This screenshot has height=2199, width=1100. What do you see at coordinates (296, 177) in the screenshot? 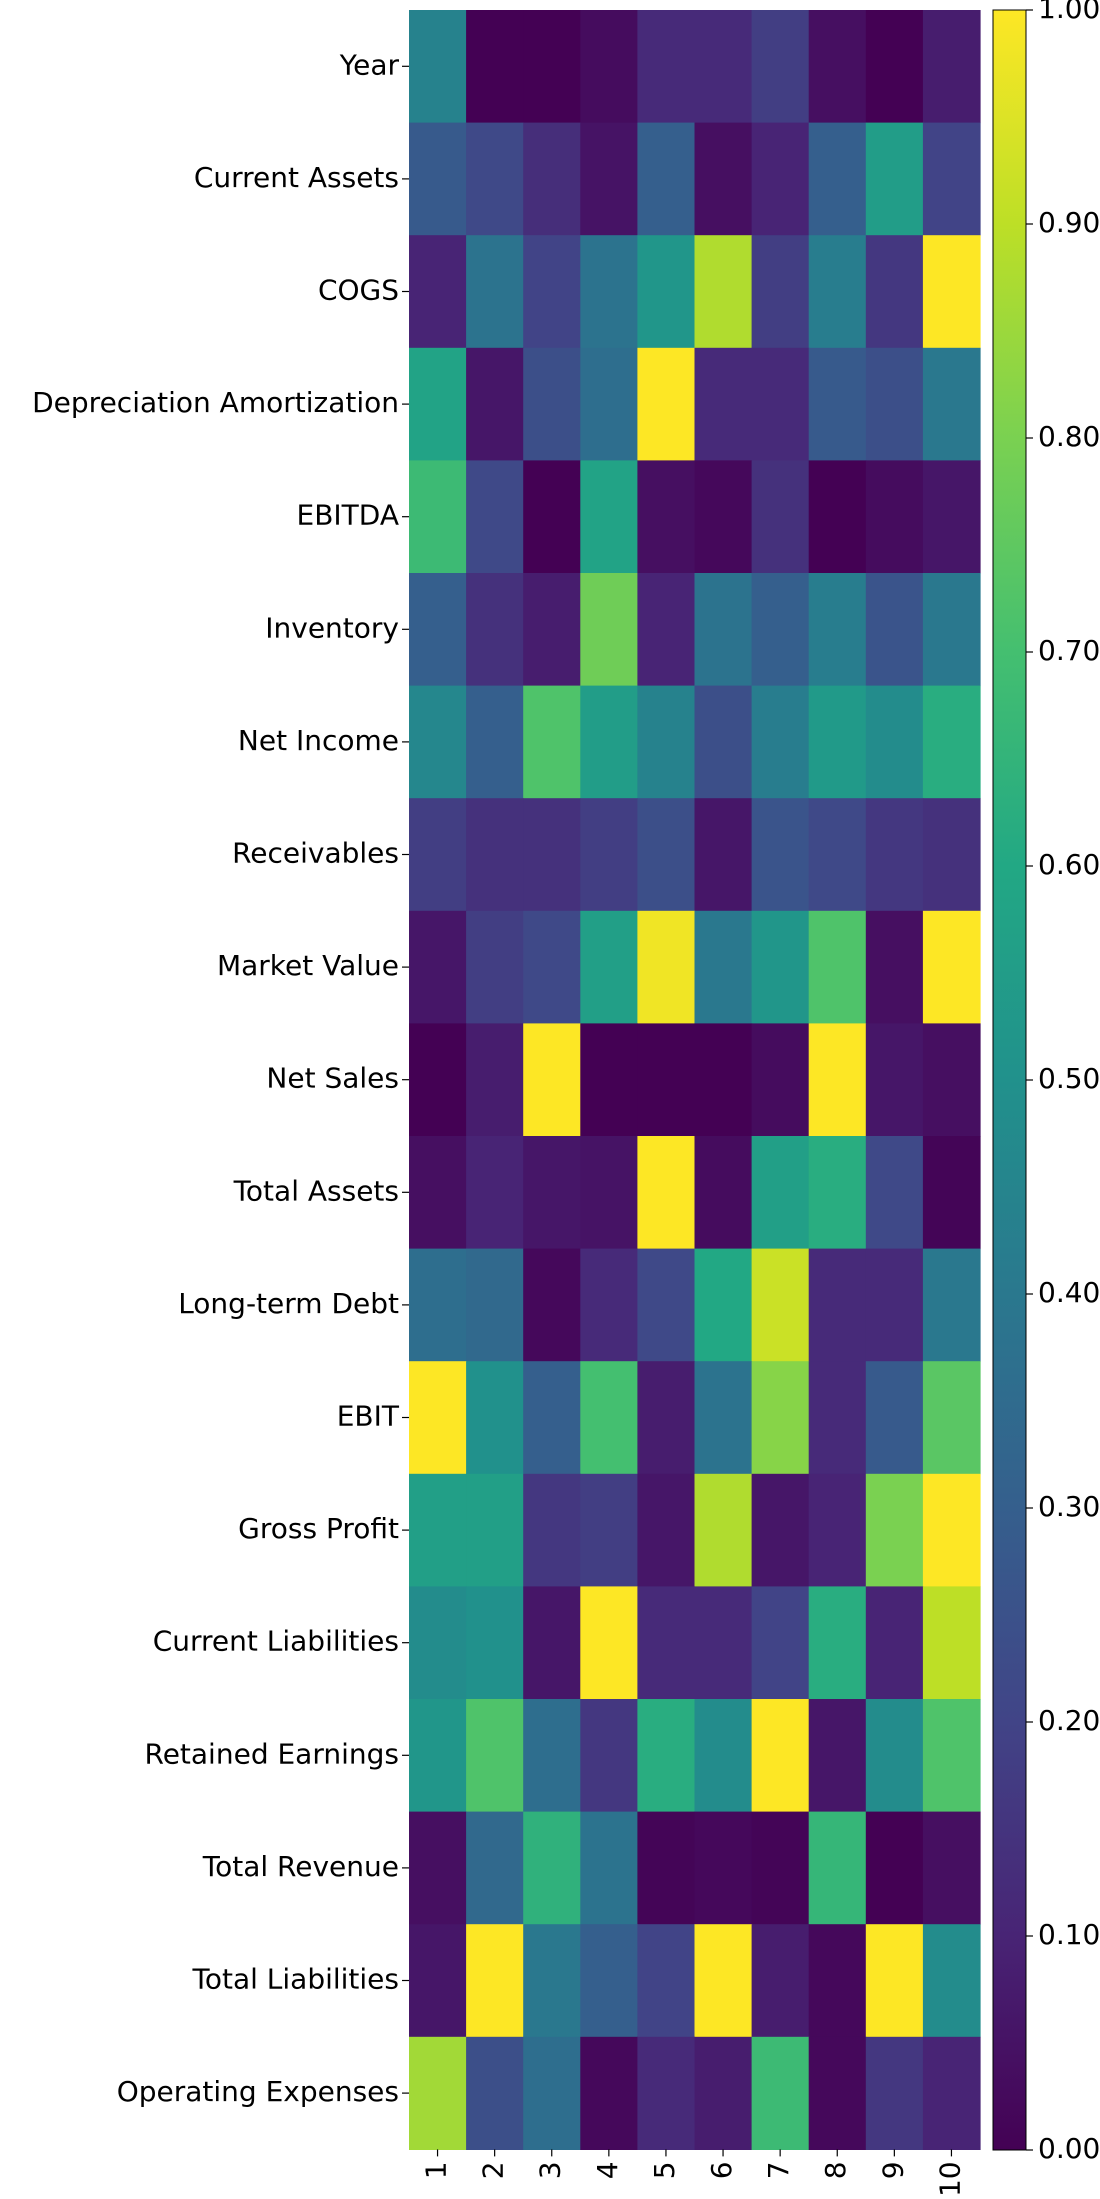
I see `y-tick-label: Current Assets` at bounding box center [296, 177].